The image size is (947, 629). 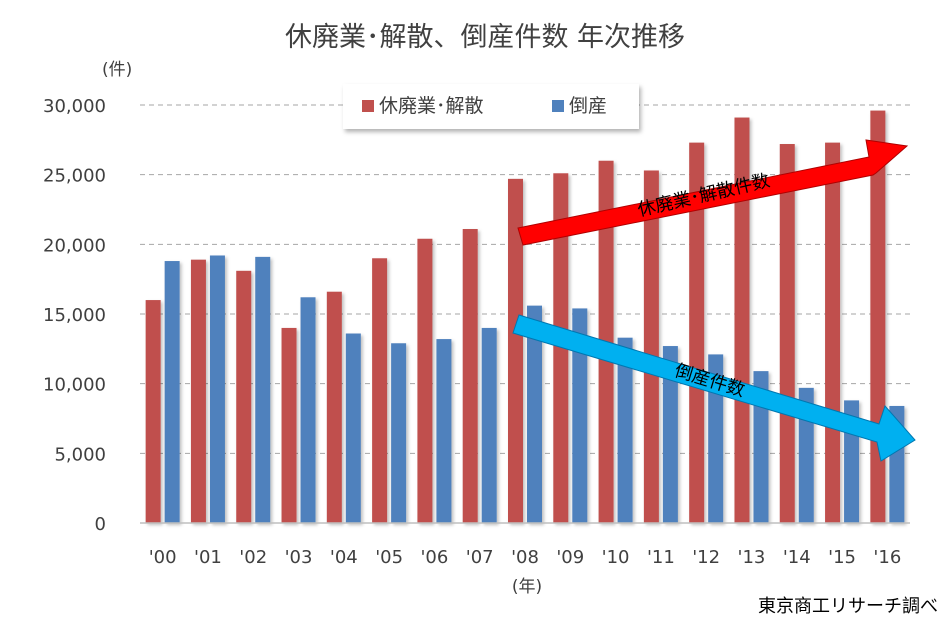 I want to click on x-axis-label: (年), so click(x=527, y=587).